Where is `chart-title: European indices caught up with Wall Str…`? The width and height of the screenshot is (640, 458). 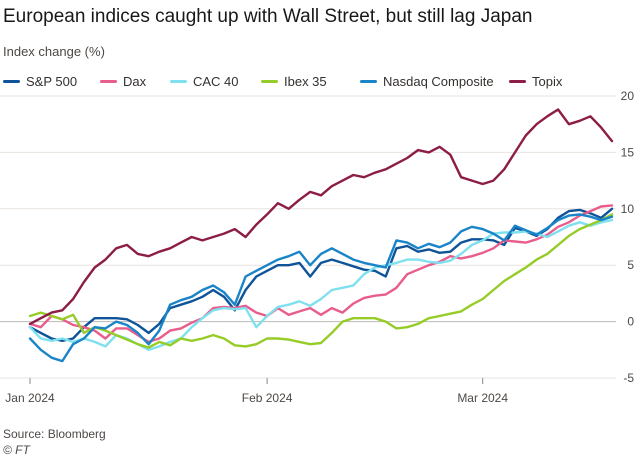
chart-title: European indices caught up with Wall Str… is located at coordinates (268, 16).